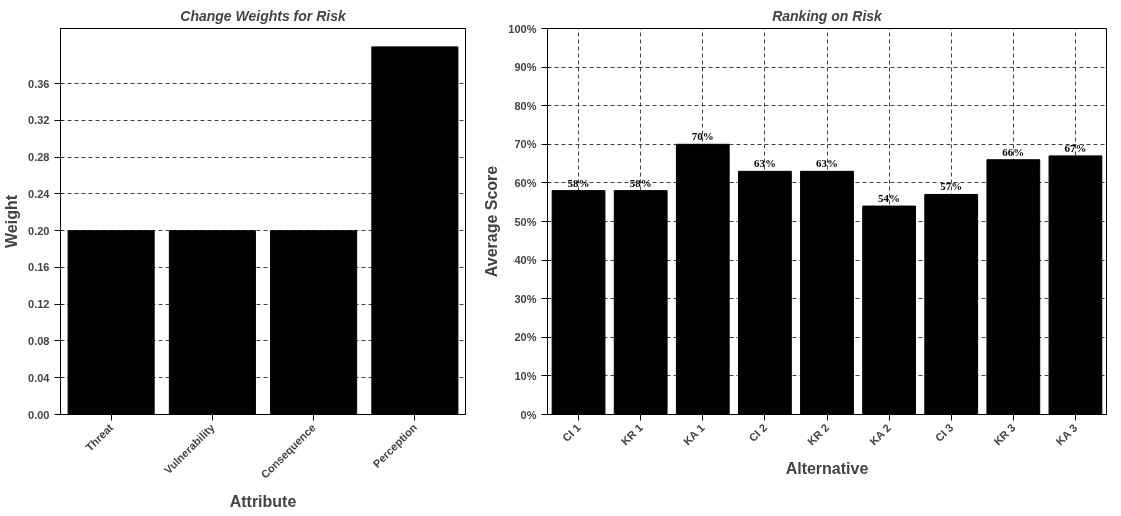  What do you see at coordinates (492, 221) in the screenshot?
I see `y-axis-title: Average Score` at bounding box center [492, 221].